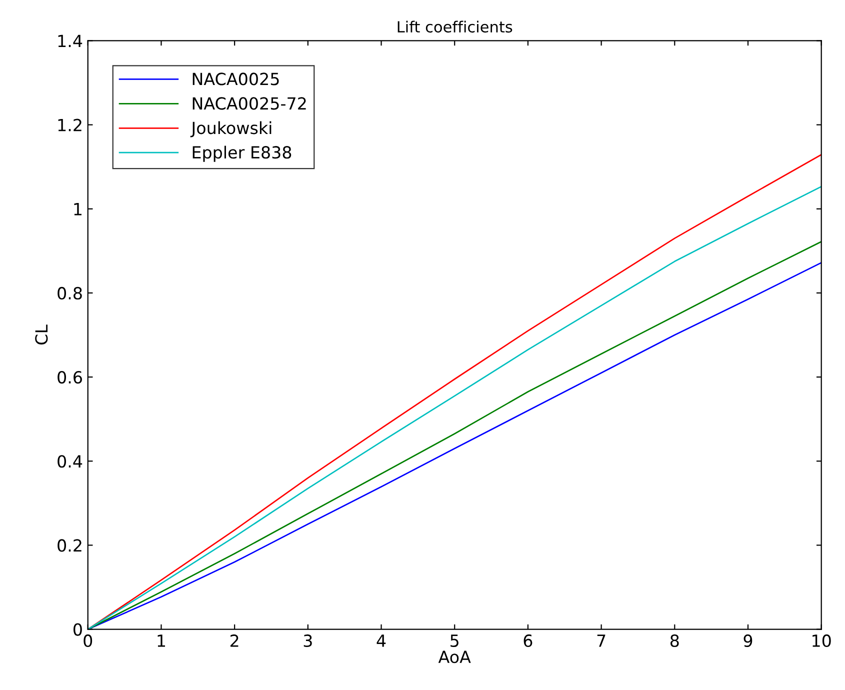  I want to click on y-tick-label: 1, so click(78, 209).